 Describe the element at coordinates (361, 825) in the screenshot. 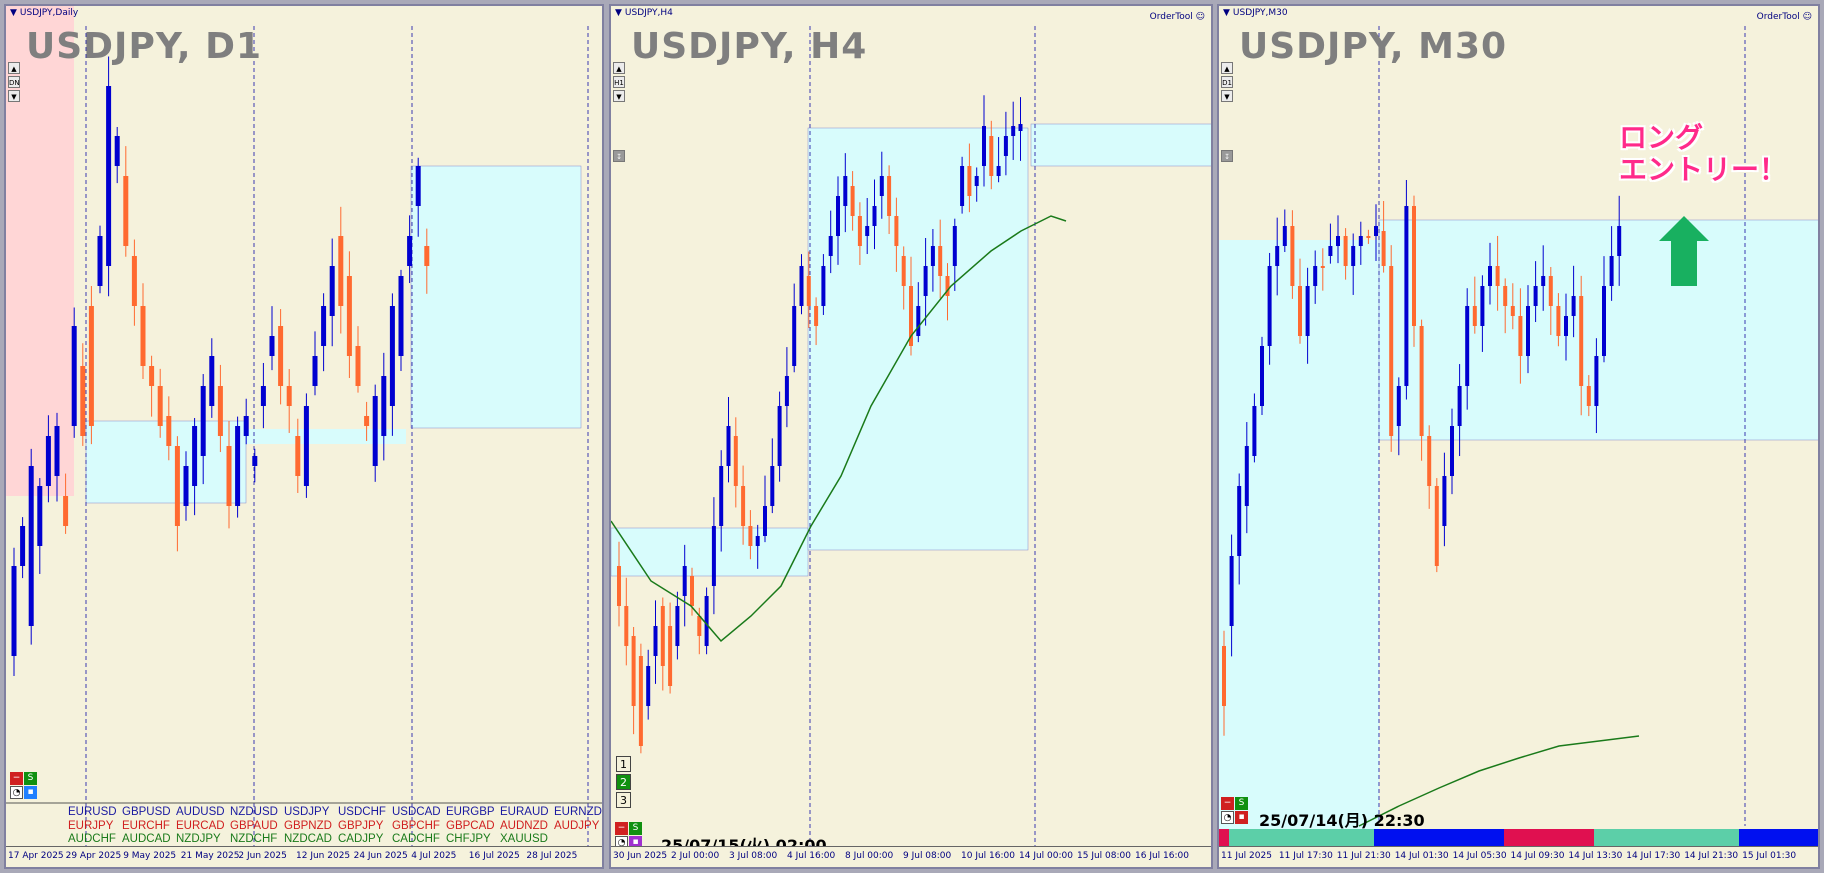

I see `symbol-link: GBPJPY` at that location.